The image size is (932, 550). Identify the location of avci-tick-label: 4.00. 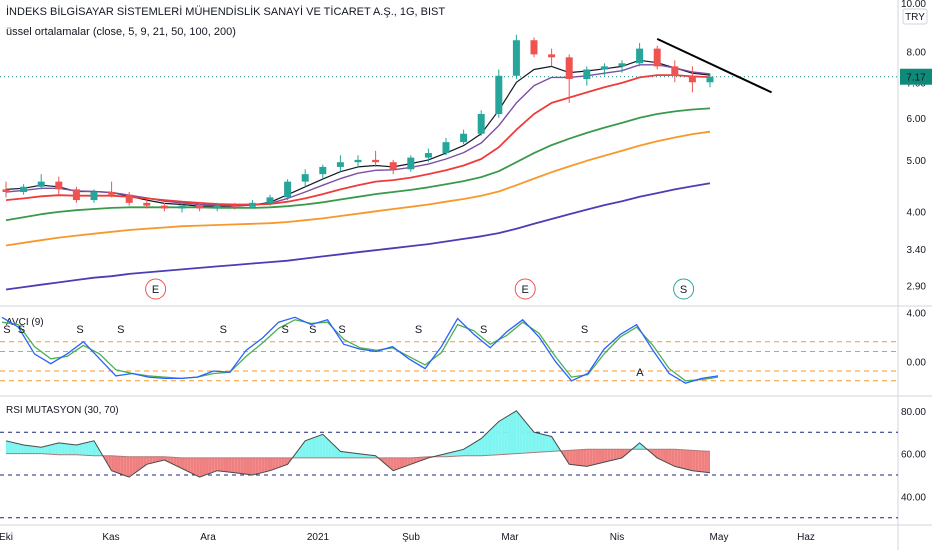
(917, 313).